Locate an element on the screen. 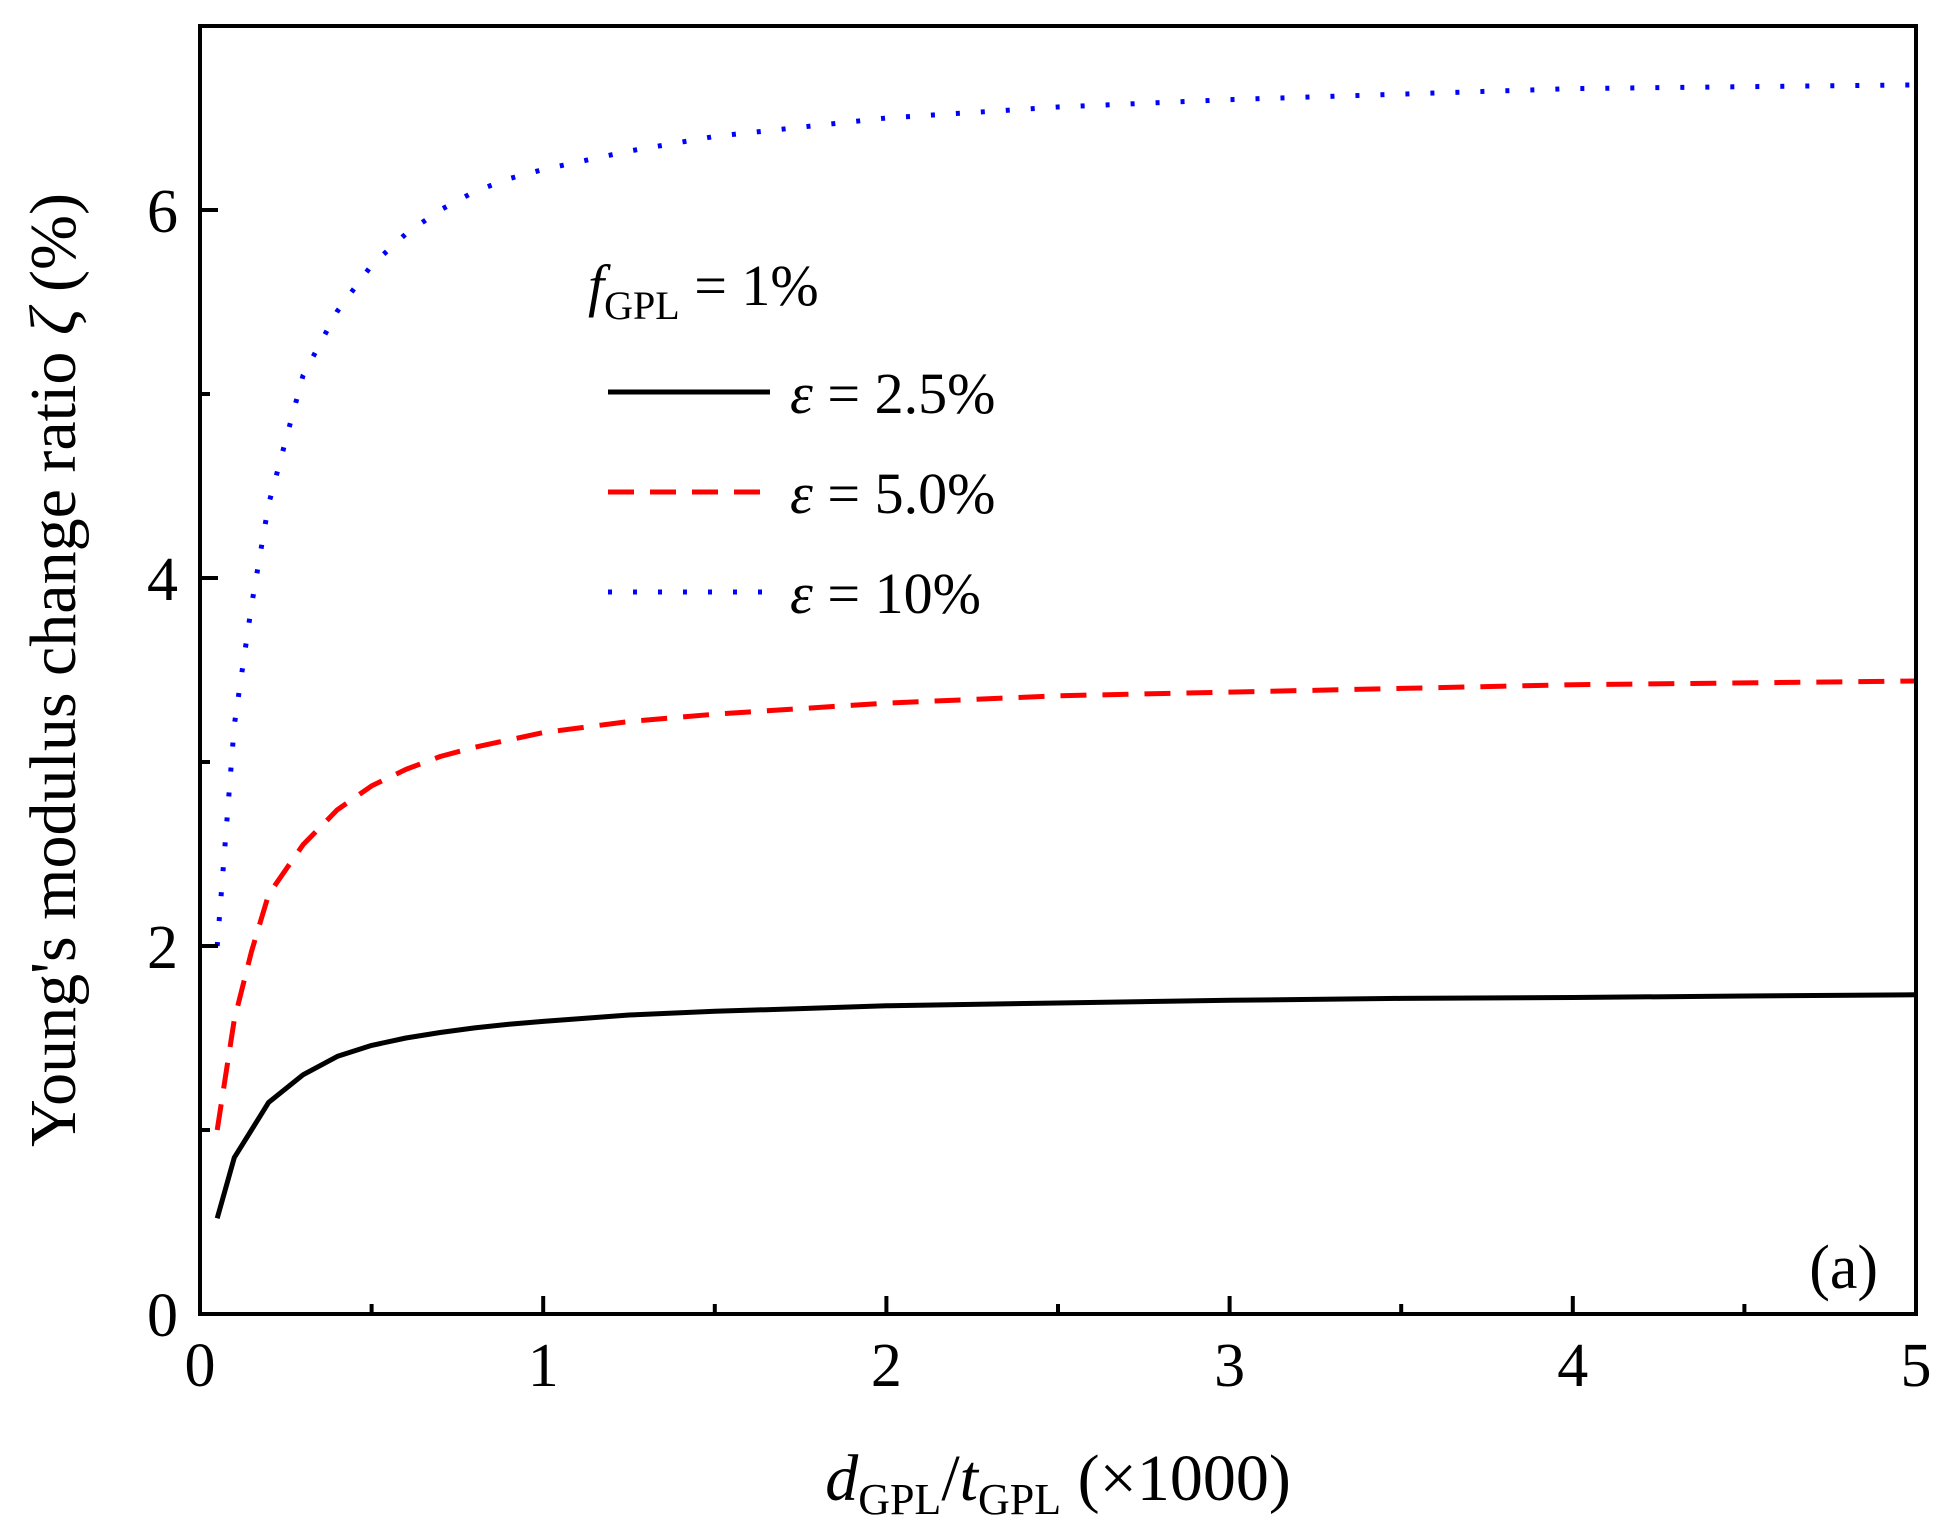 This screenshot has width=1942, height=1519. y-tick-label: 6 is located at coordinates (162, 212).